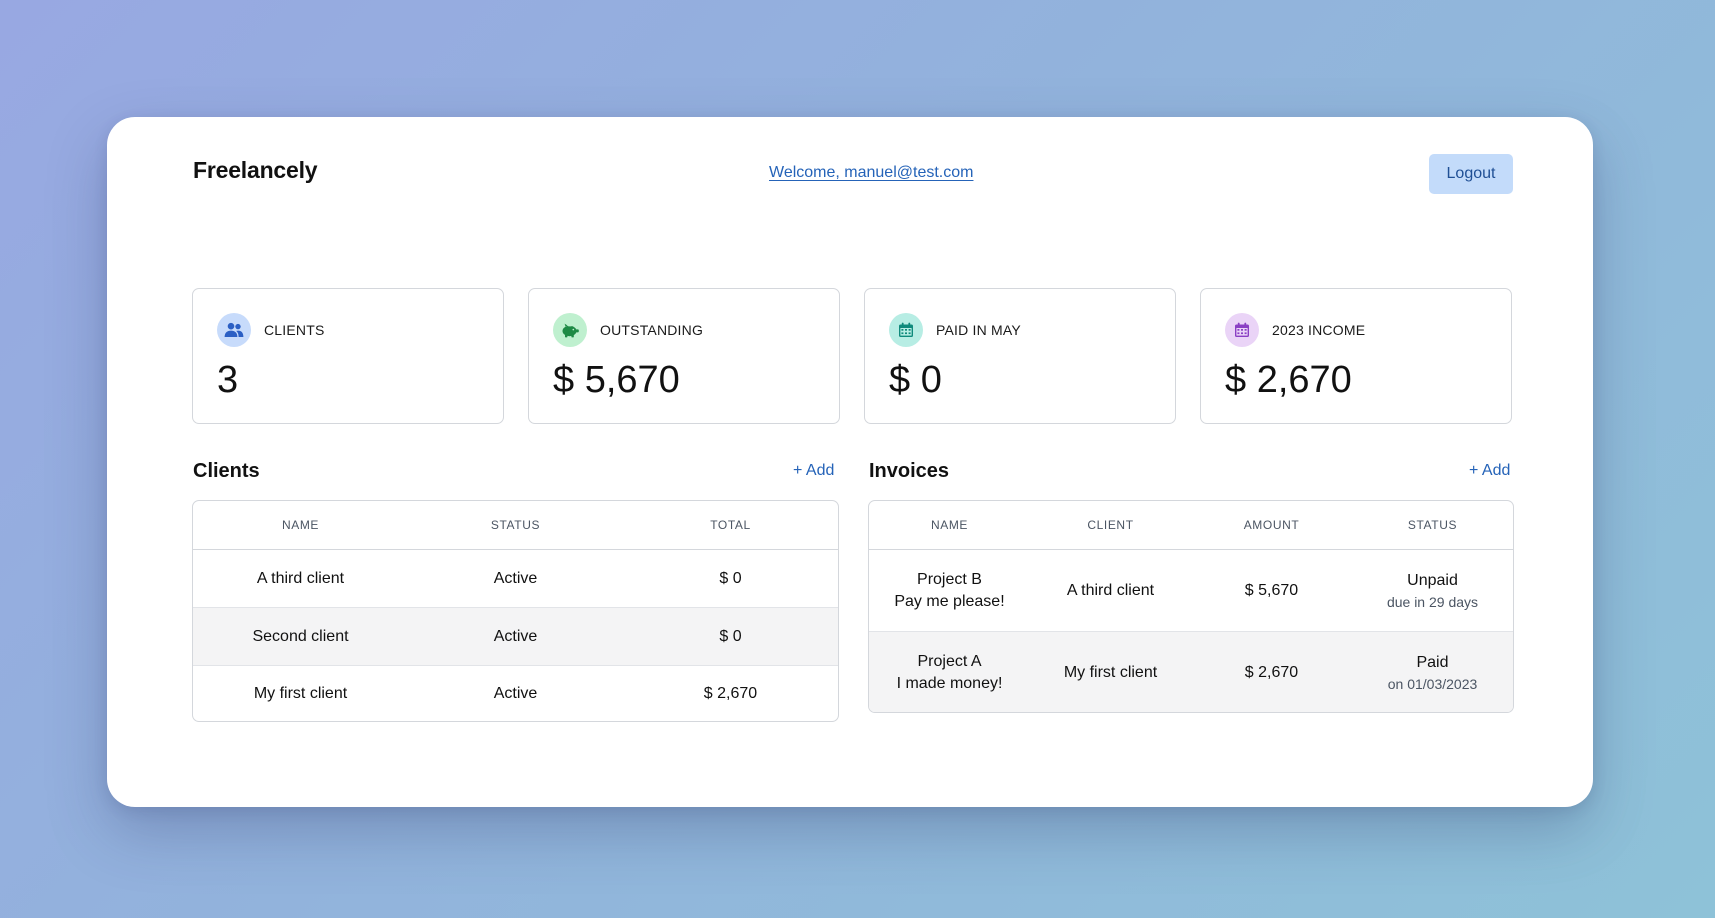 This screenshot has height=918, width=1715. What do you see at coordinates (978, 330) in the screenshot?
I see `stat-card-label: PAID IN MAY` at bounding box center [978, 330].